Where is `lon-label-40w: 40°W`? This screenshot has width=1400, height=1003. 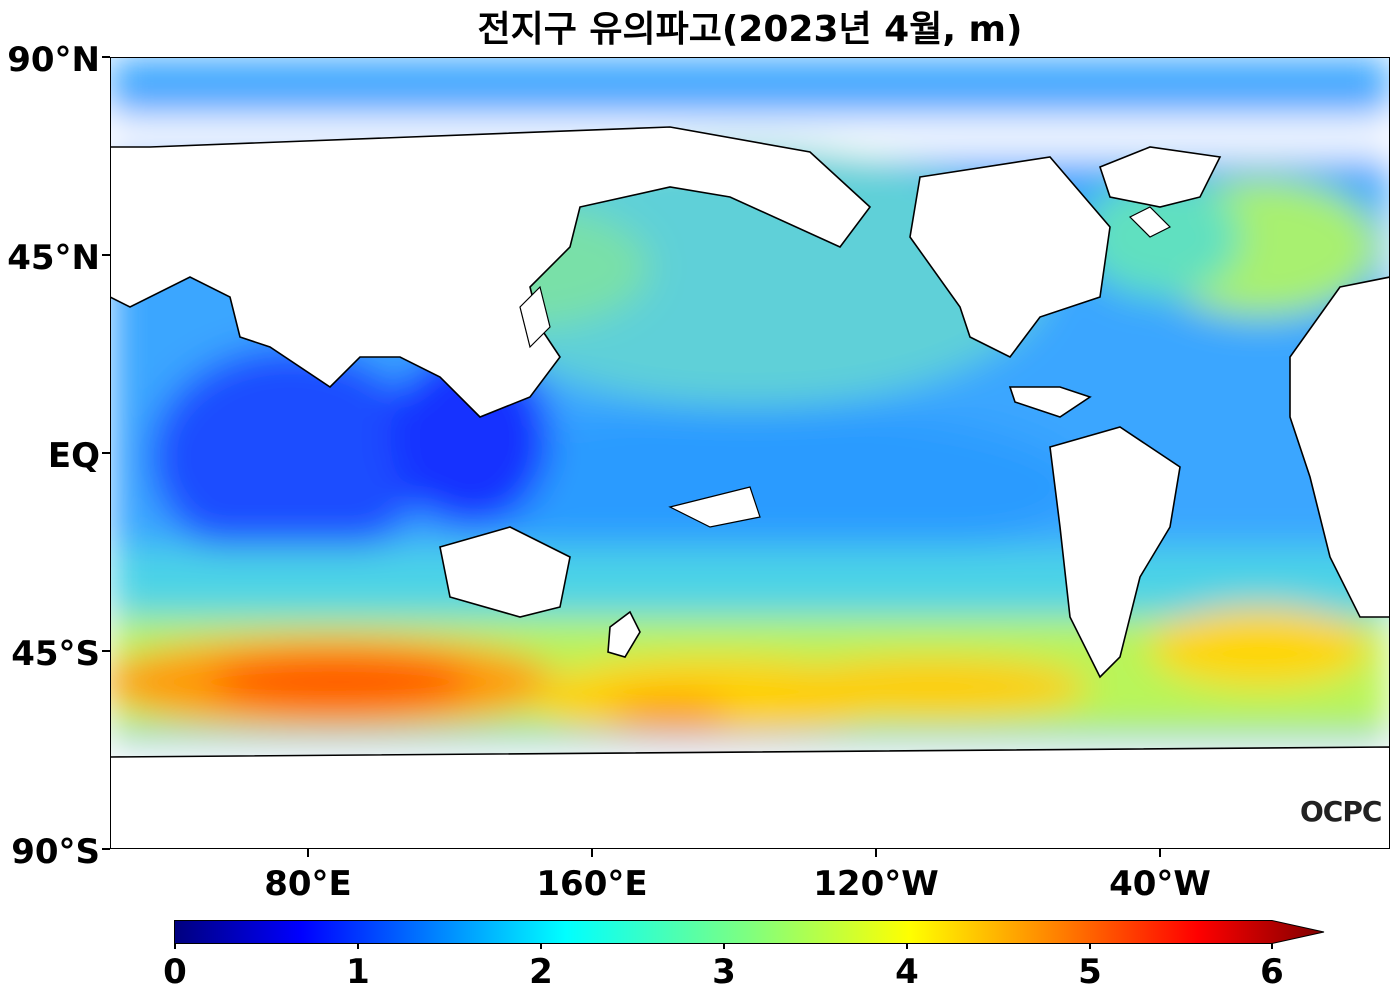
lon-label-40w: 40°W is located at coordinates (1160, 884).